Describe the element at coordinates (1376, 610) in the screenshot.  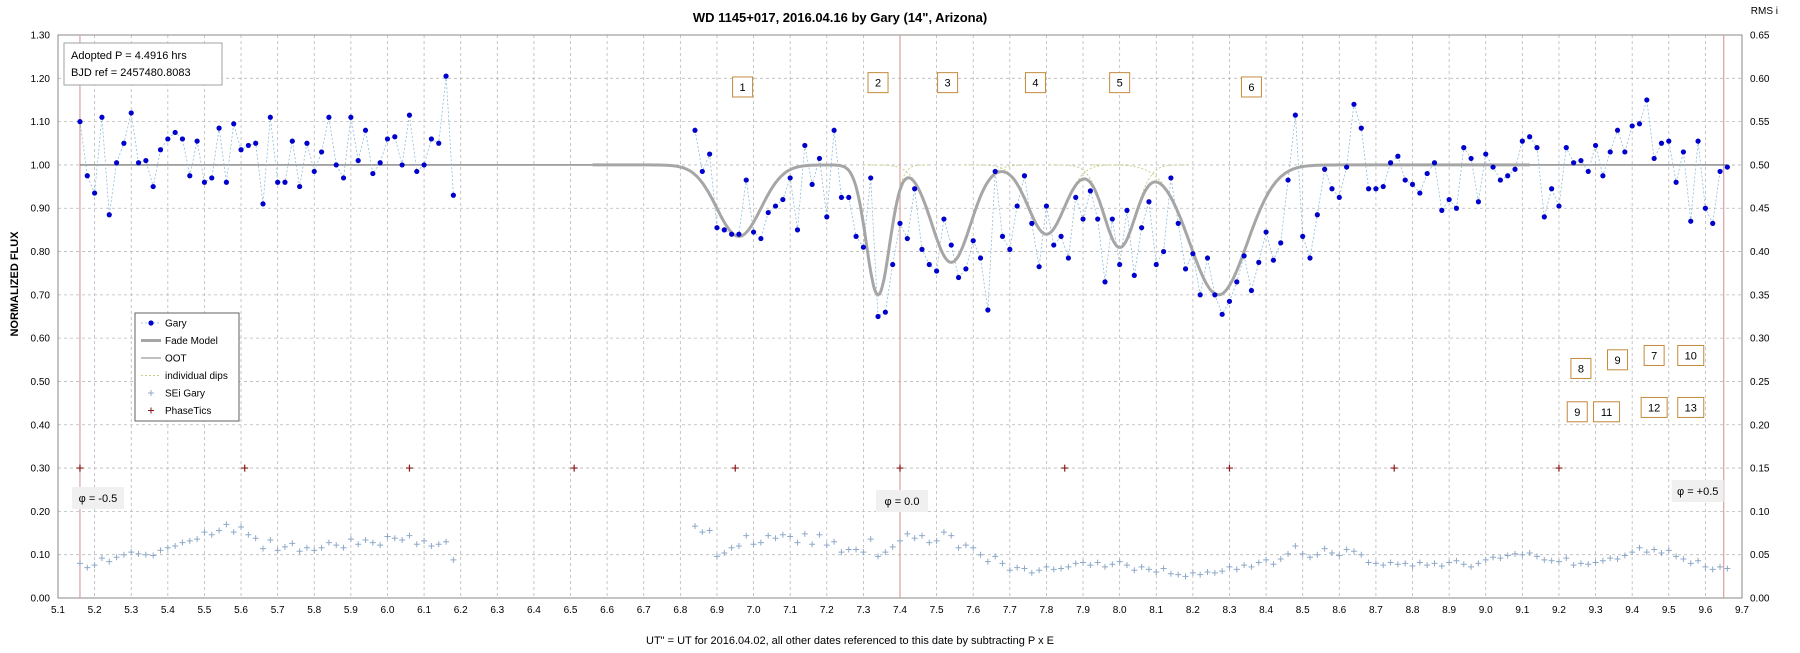
I see `x-tick-label: 8.7` at that location.